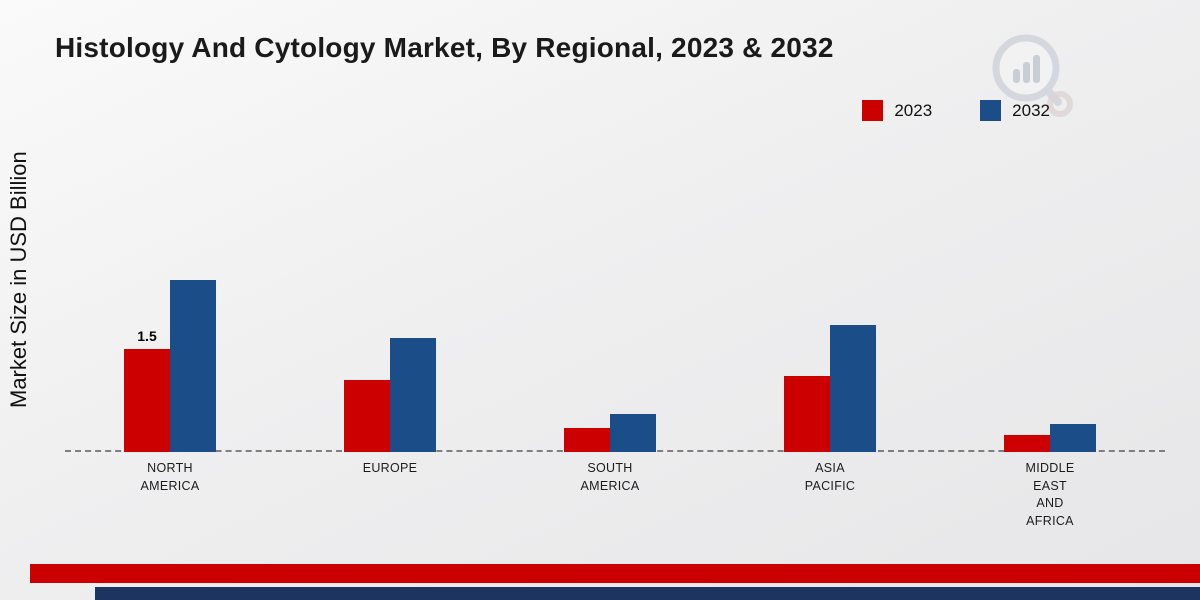 This screenshot has height=600, width=1200. What do you see at coordinates (18, 280) in the screenshot?
I see `y-axis-label: Market Size in USD Billion` at bounding box center [18, 280].